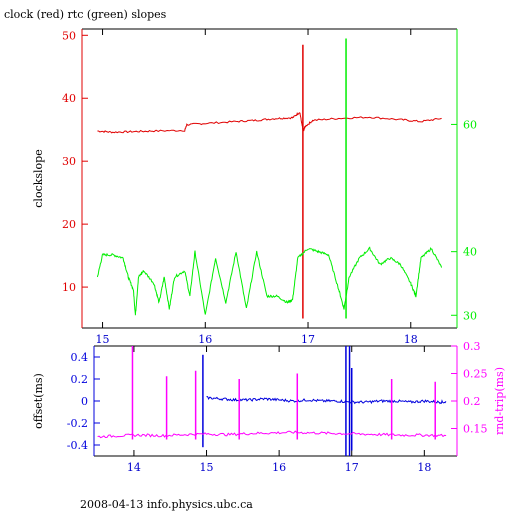  Describe the element at coordinates (69, 161) in the screenshot. I see `y-tick-label: 30` at that location.